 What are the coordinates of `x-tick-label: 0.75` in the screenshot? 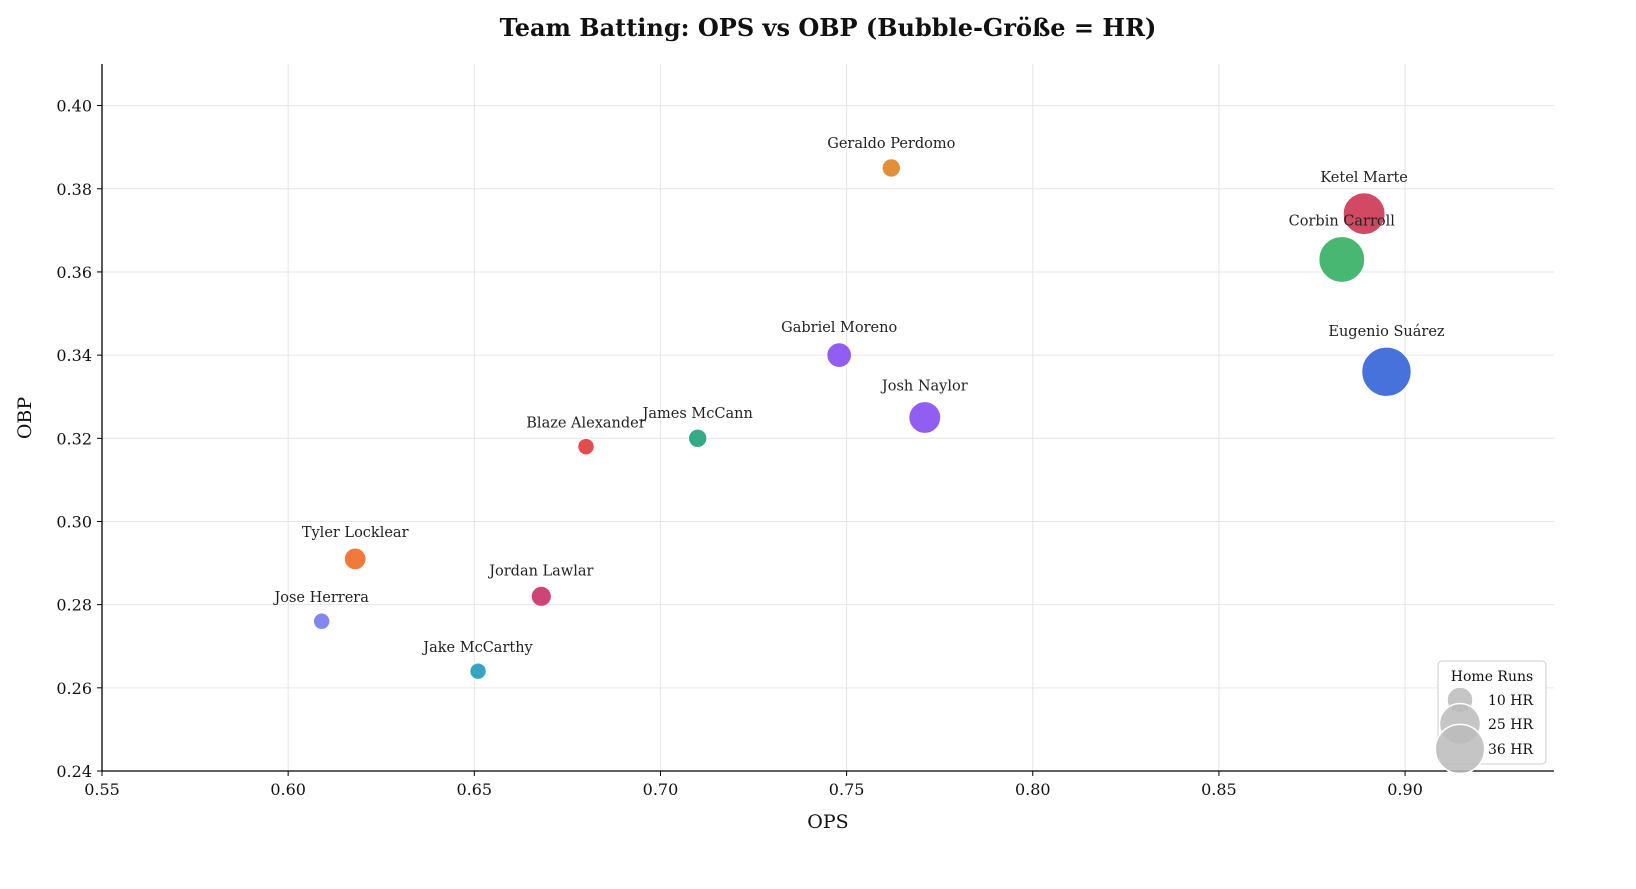 It's located at (847, 789).